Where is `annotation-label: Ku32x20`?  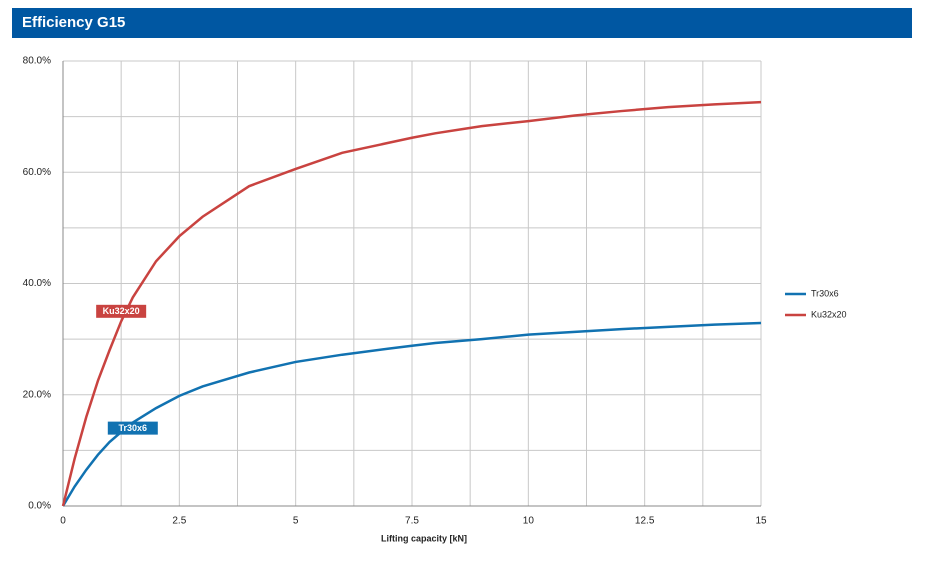 annotation-label: Ku32x20 is located at coordinates (121, 311).